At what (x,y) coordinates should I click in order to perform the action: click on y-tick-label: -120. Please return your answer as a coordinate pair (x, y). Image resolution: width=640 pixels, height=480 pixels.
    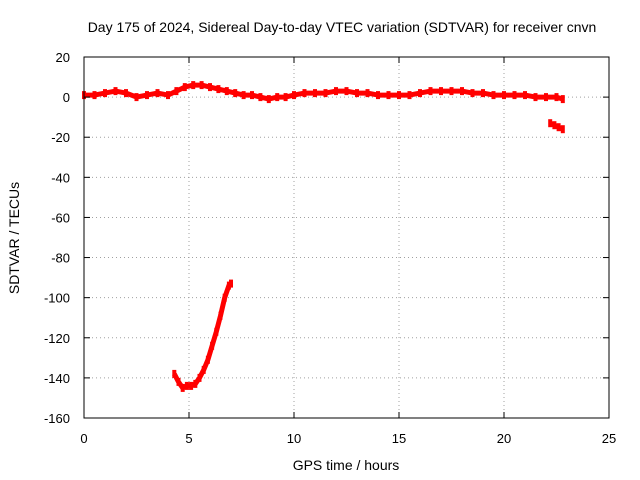
    Looking at the image, I should click on (57, 338).